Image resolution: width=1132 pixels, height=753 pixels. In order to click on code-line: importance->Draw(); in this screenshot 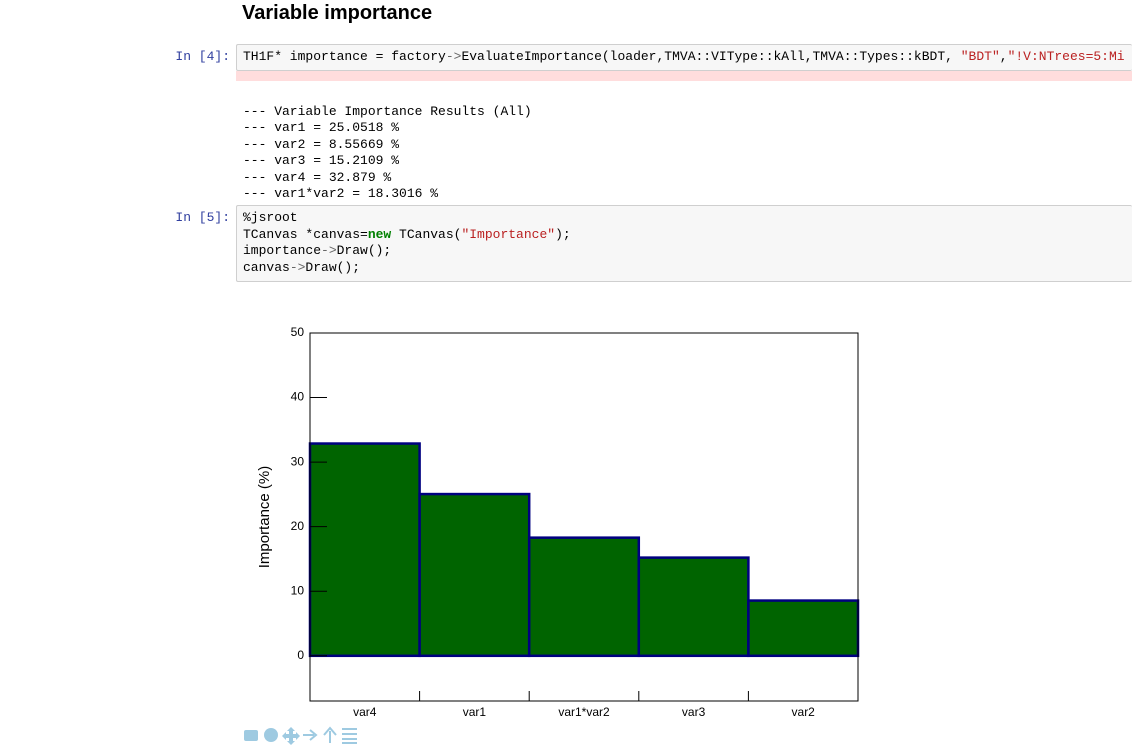, I will do `click(684, 251)`.